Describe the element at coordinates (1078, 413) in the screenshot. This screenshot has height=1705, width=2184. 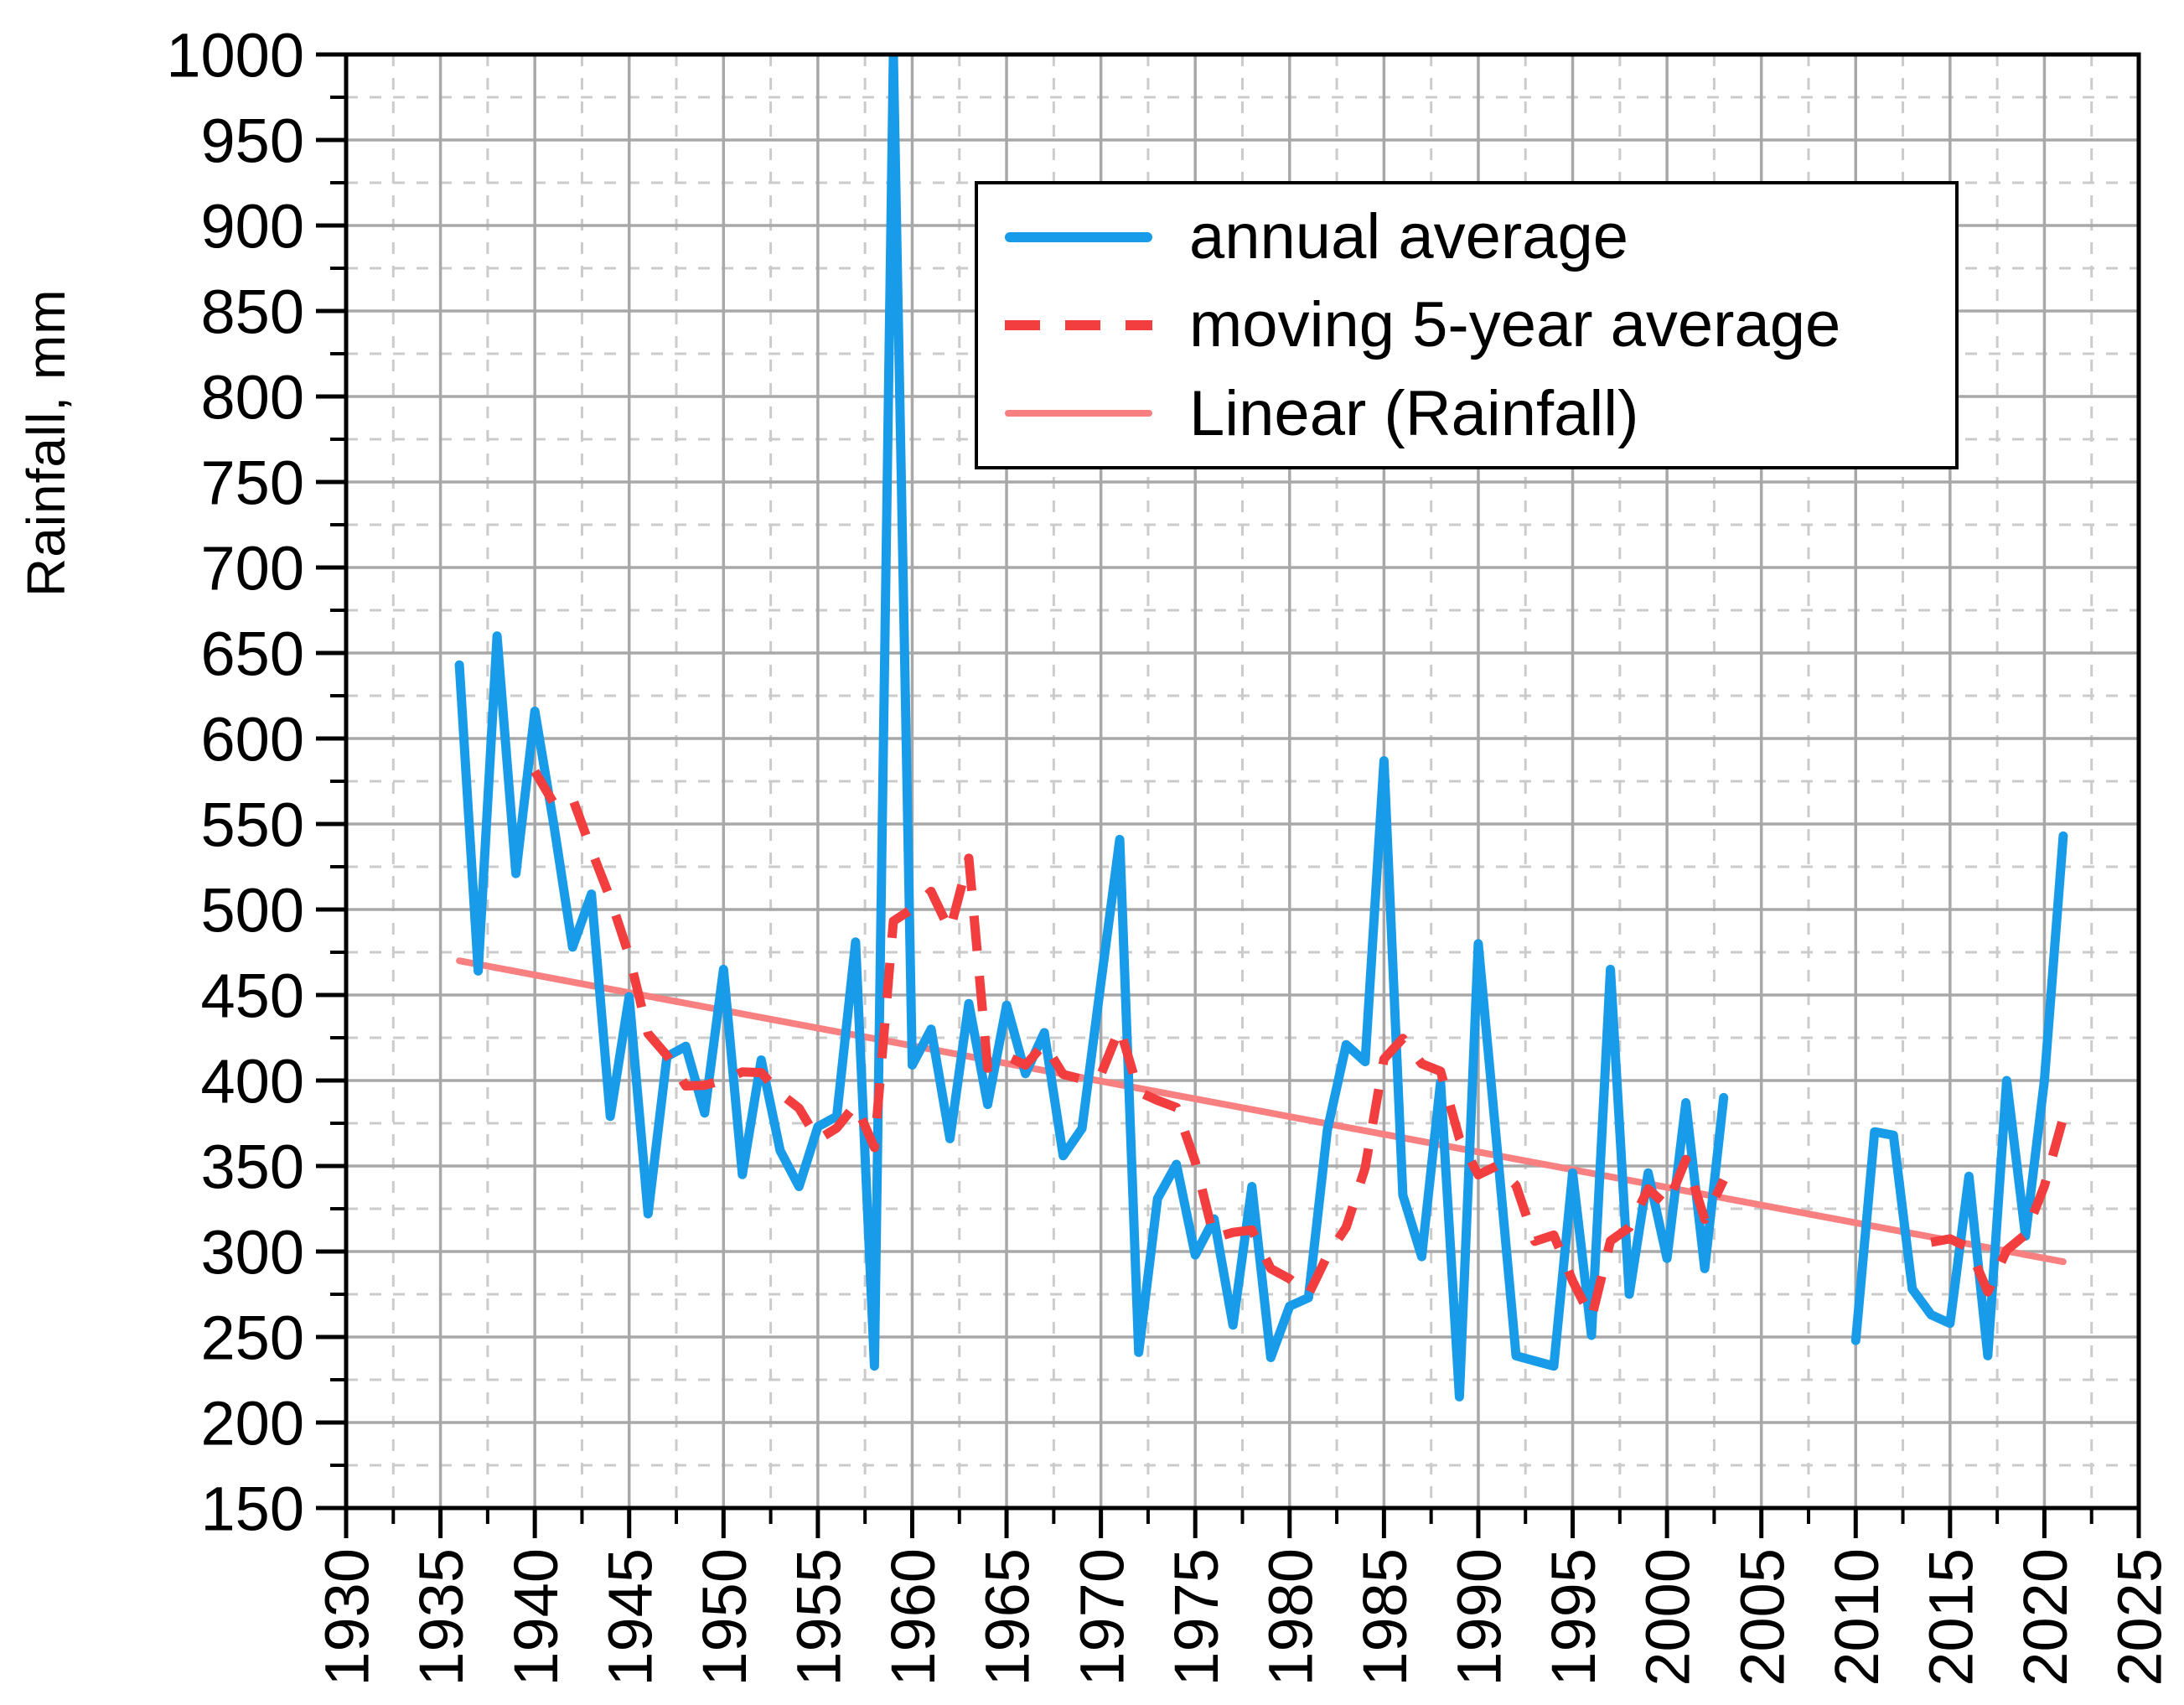
I see `legend-swatch-solid-pink-line-icon` at that location.